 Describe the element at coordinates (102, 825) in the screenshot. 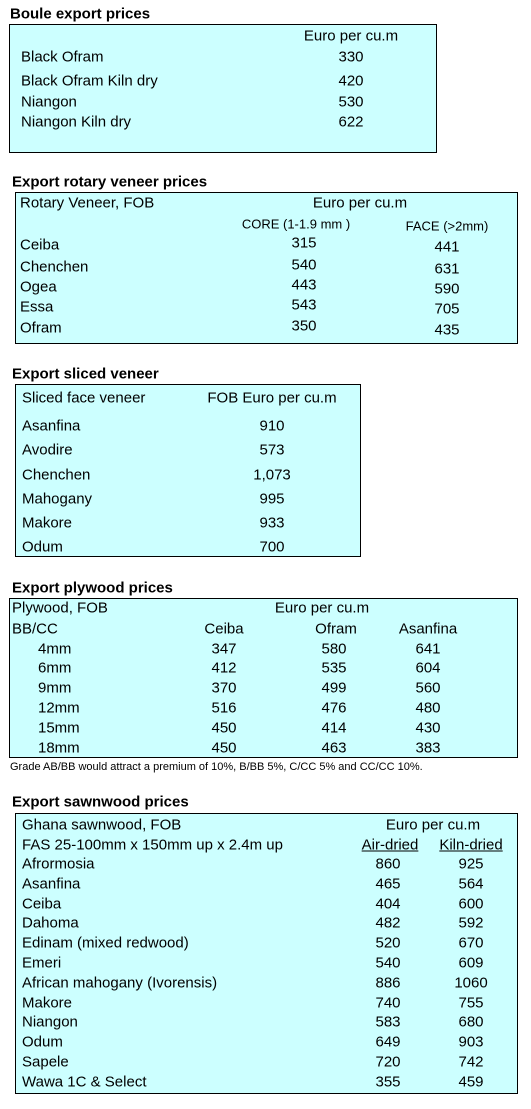

I see `table-header: Ghana sawnwood, FOB` at that location.